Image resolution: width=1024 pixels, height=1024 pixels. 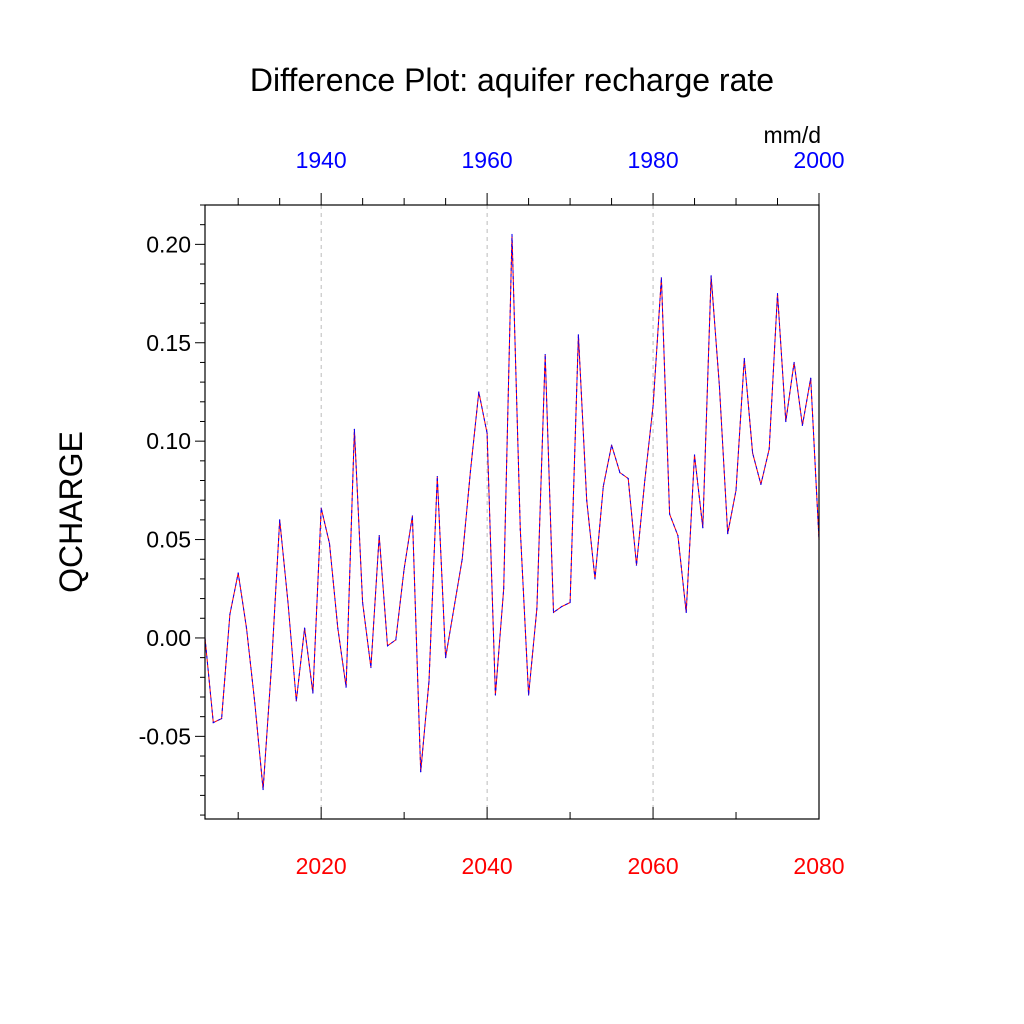 I want to click on x-top-tick-label: 1940, so click(x=321, y=160).